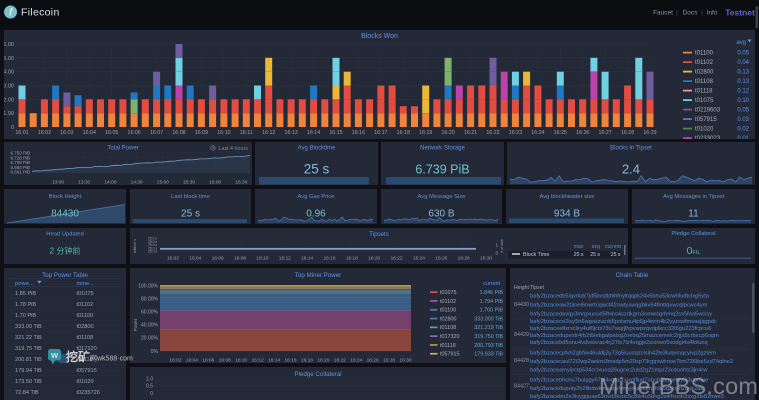 The height and width of the screenshot is (400, 759). I want to click on svg-text: 16:02, so click(44, 133).